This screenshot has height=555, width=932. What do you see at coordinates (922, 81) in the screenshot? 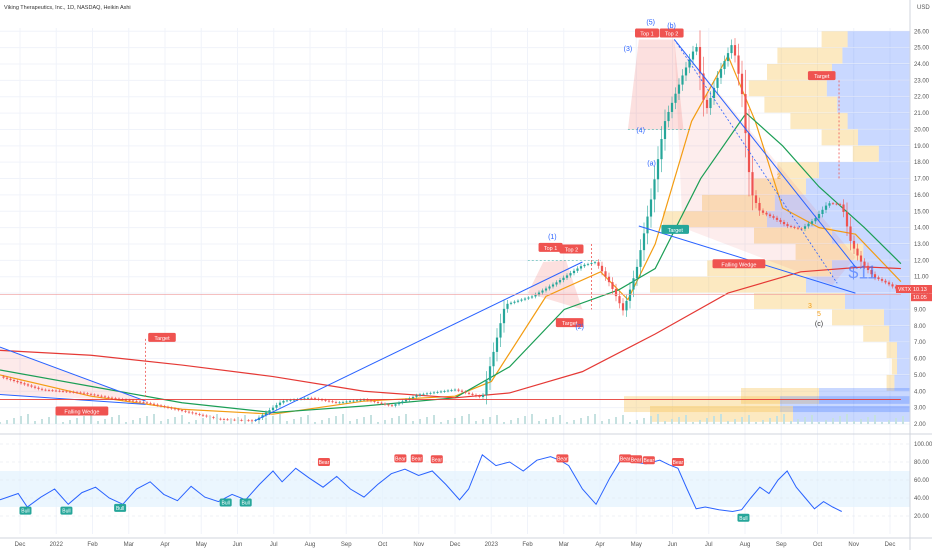
I see `y-tick-label: 23.00` at bounding box center [922, 81].